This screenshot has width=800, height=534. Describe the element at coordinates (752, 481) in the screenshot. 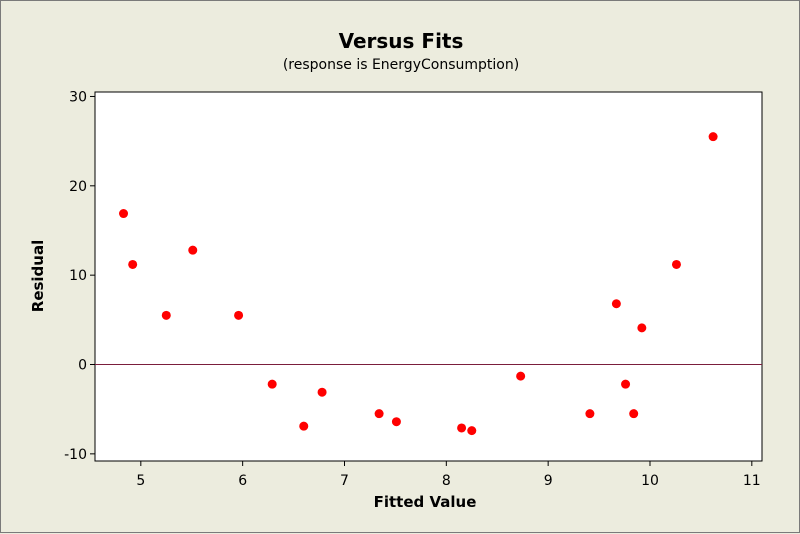

I see `x-tick-label: 11` at that location.